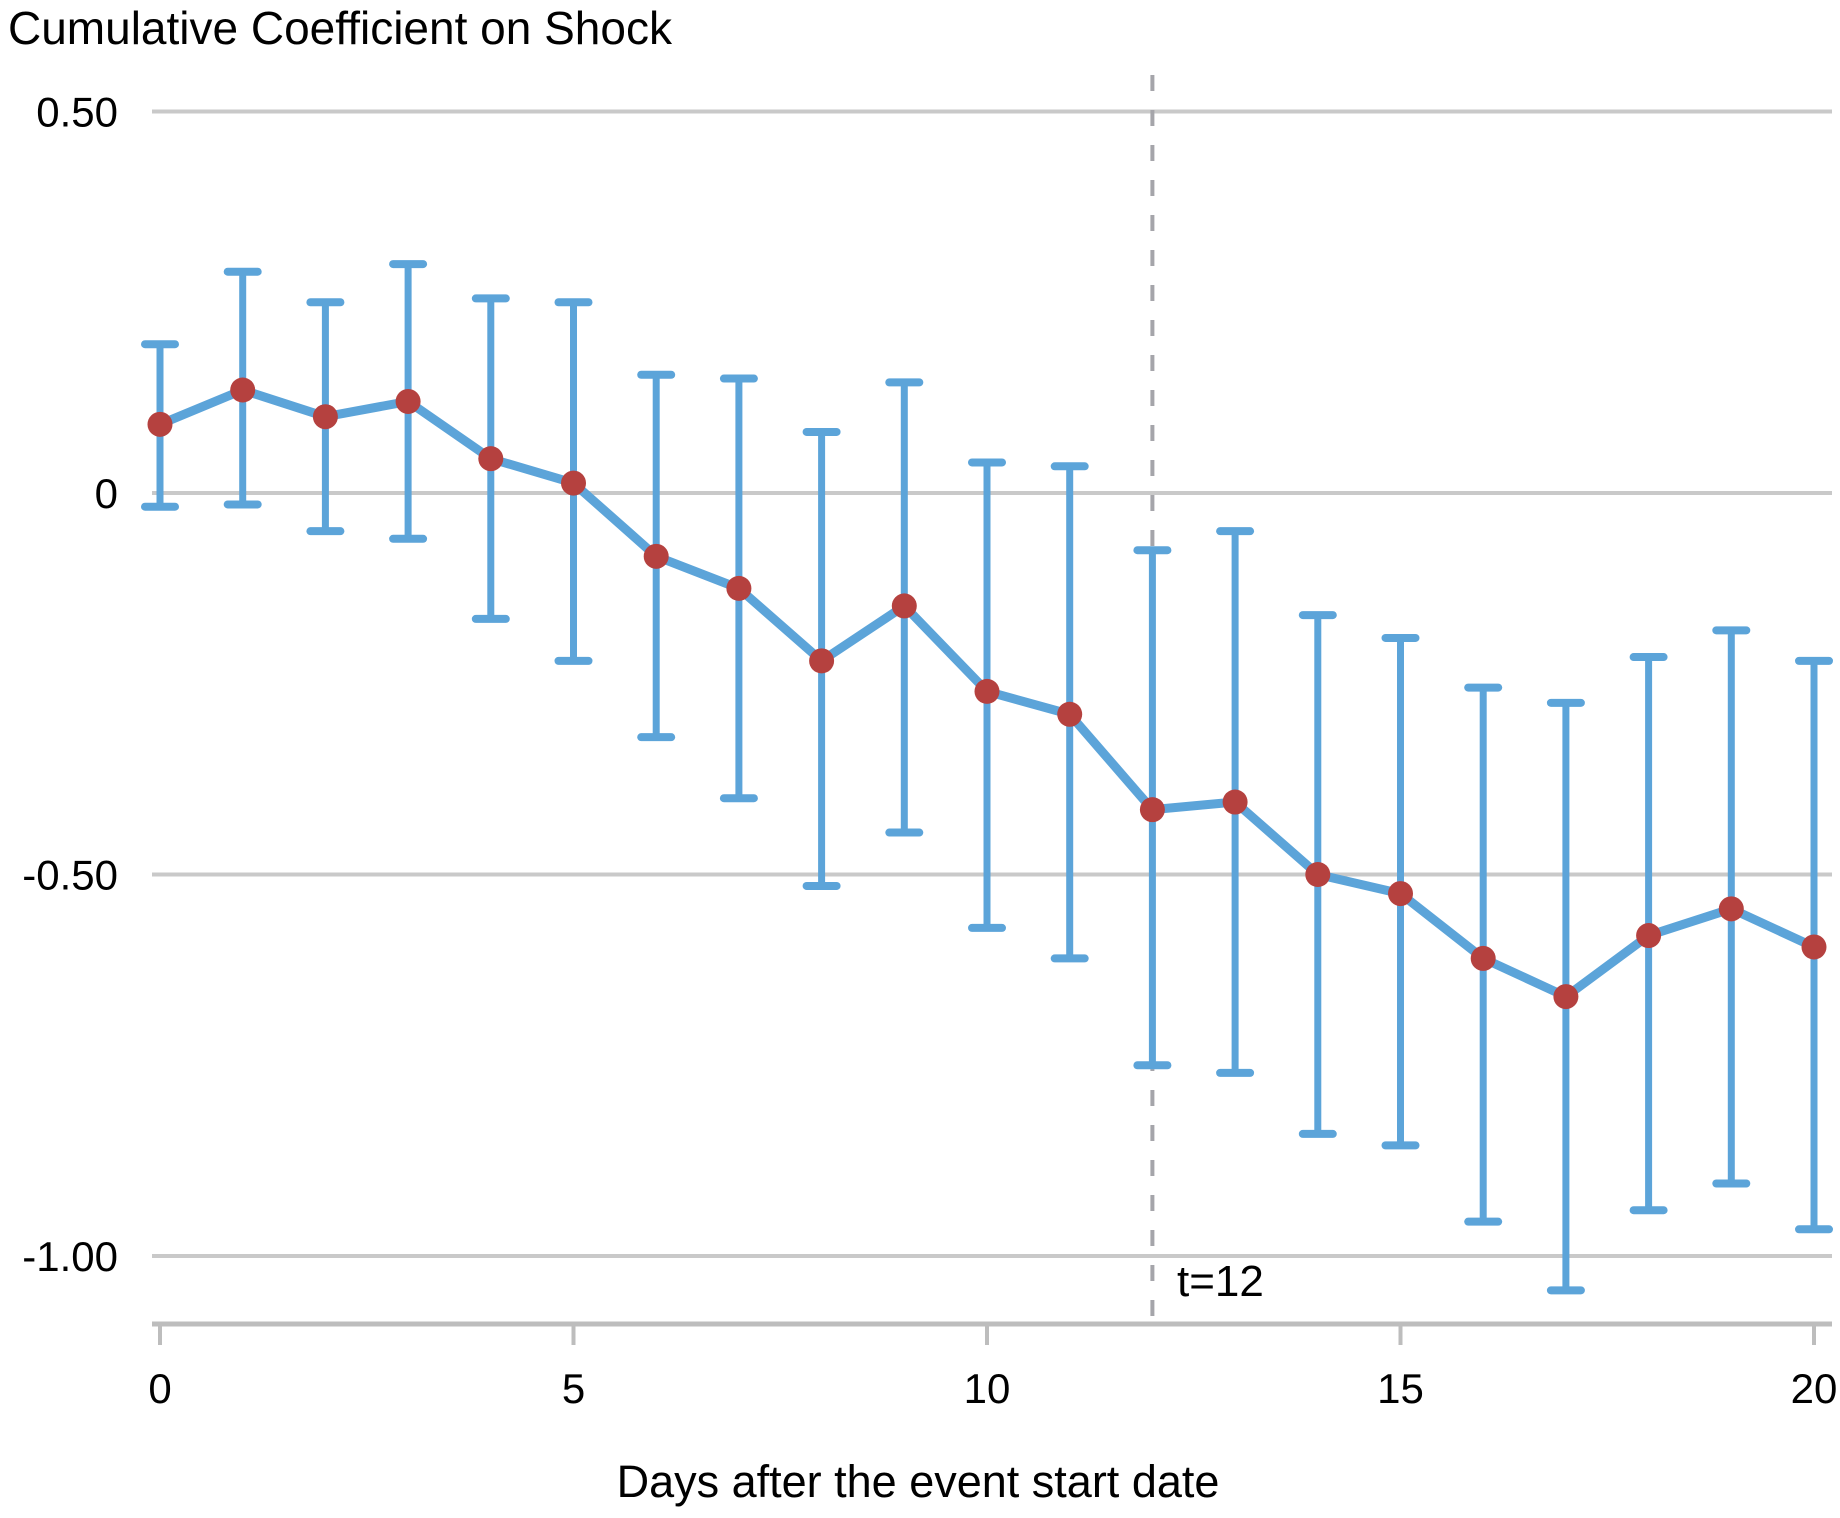 Image resolution: width=1840 pixels, height=1518 pixels. What do you see at coordinates (1400, 1388) in the screenshot?
I see `x-tick-label: 15` at bounding box center [1400, 1388].